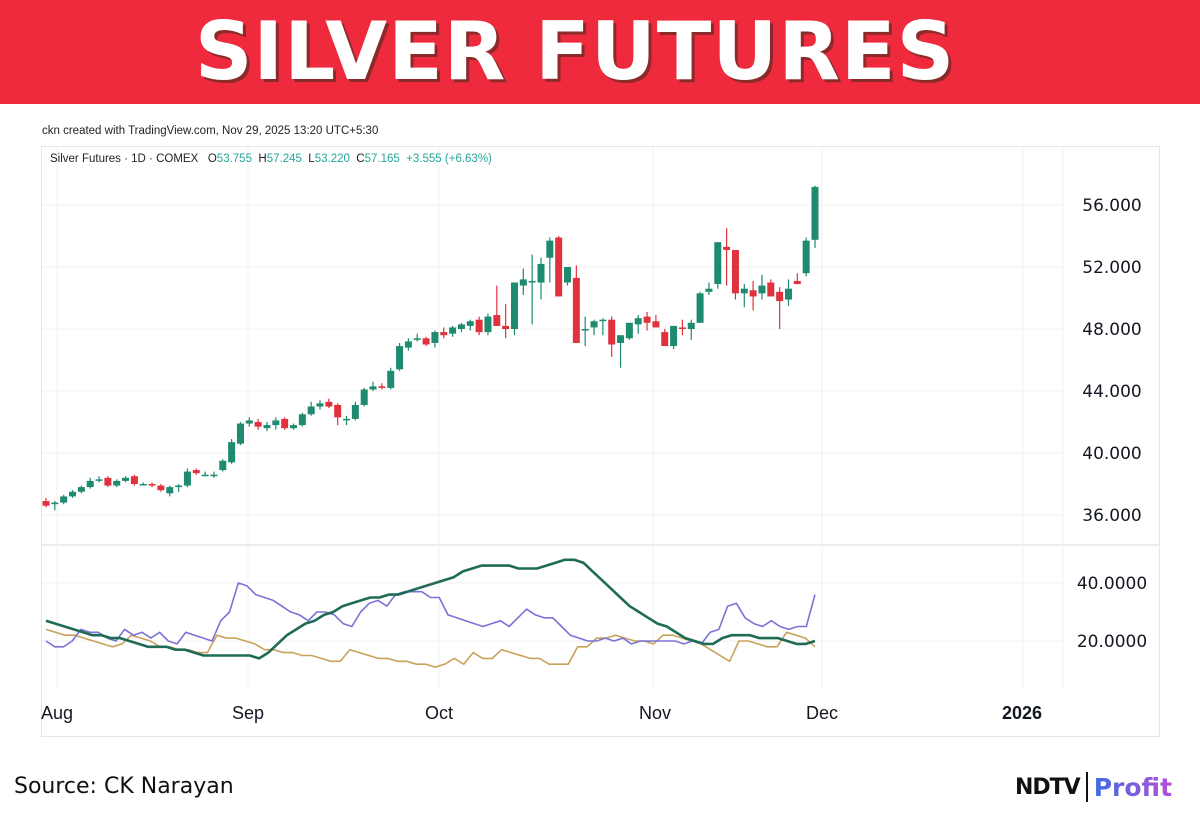  What do you see at coordinates (234, 159) in the screenshot?
I see `open-value: 53.755` at bounding box center [234, 159].